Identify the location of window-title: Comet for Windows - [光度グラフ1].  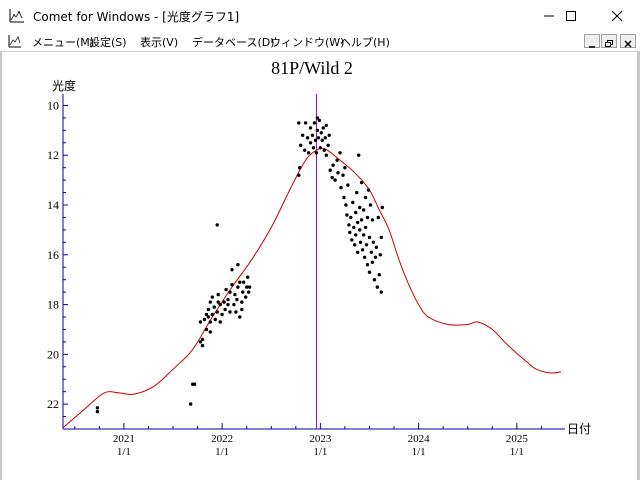
(136, 17).